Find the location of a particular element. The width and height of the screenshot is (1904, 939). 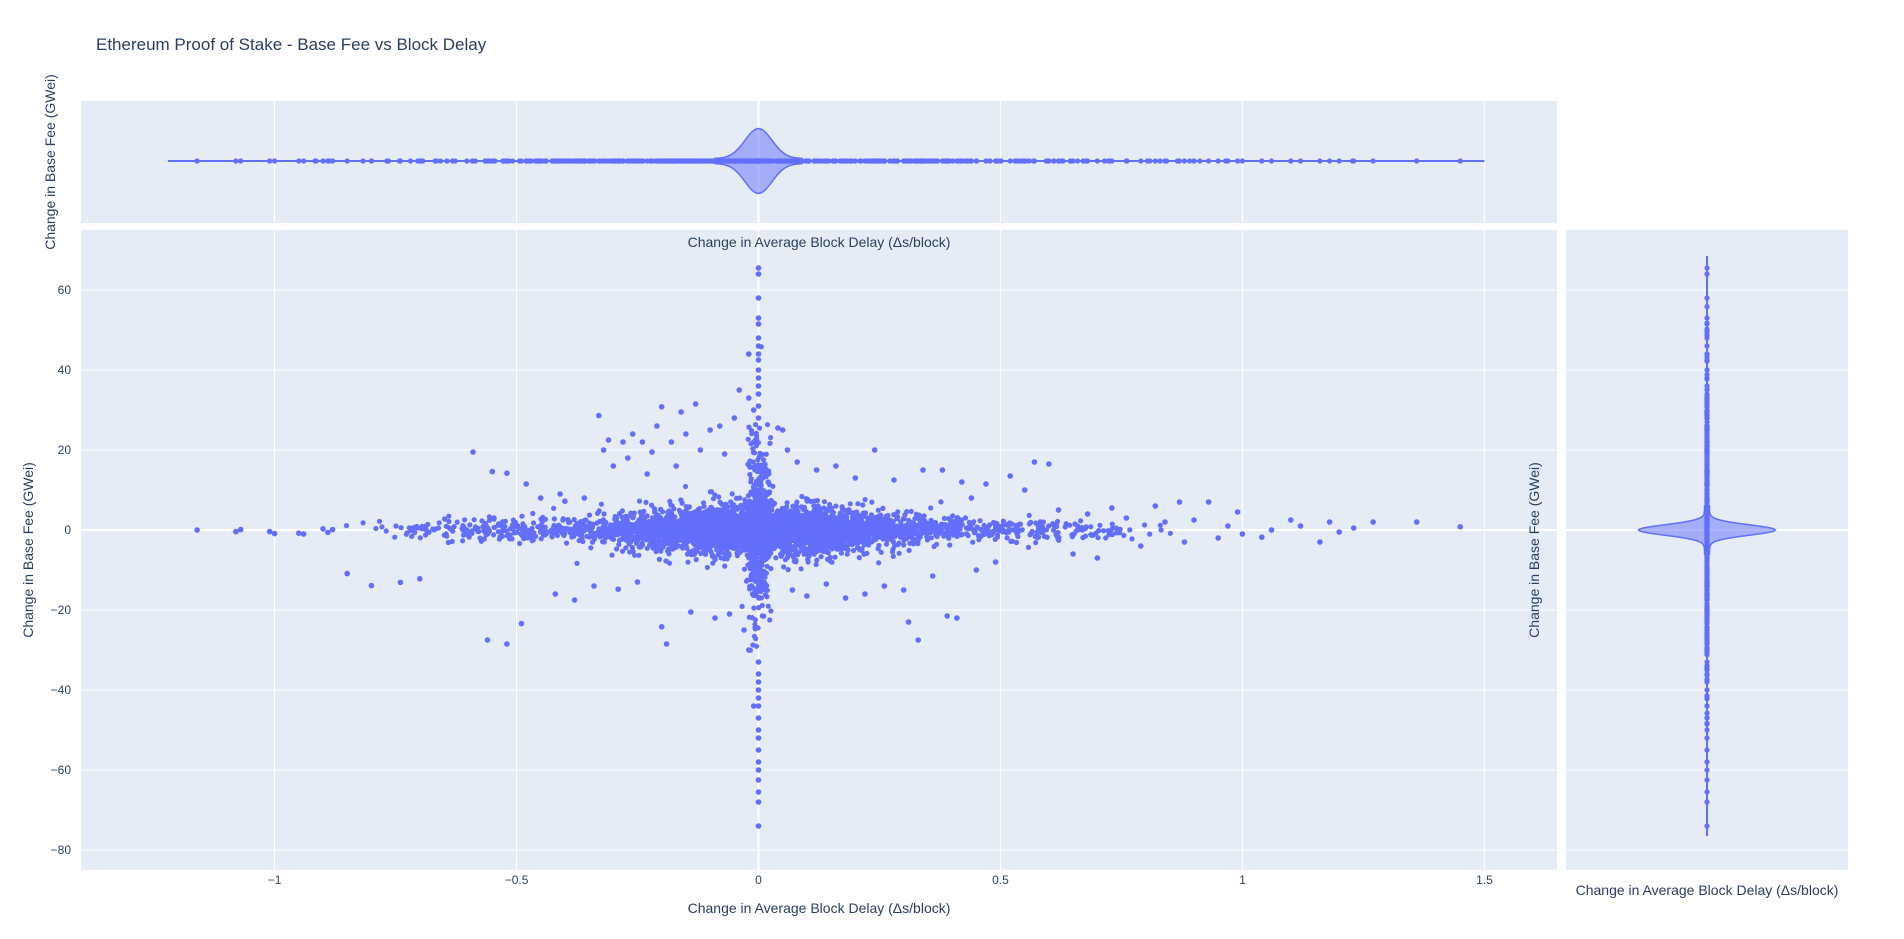

top-marginal-violin is located at coordinates (826, 161).